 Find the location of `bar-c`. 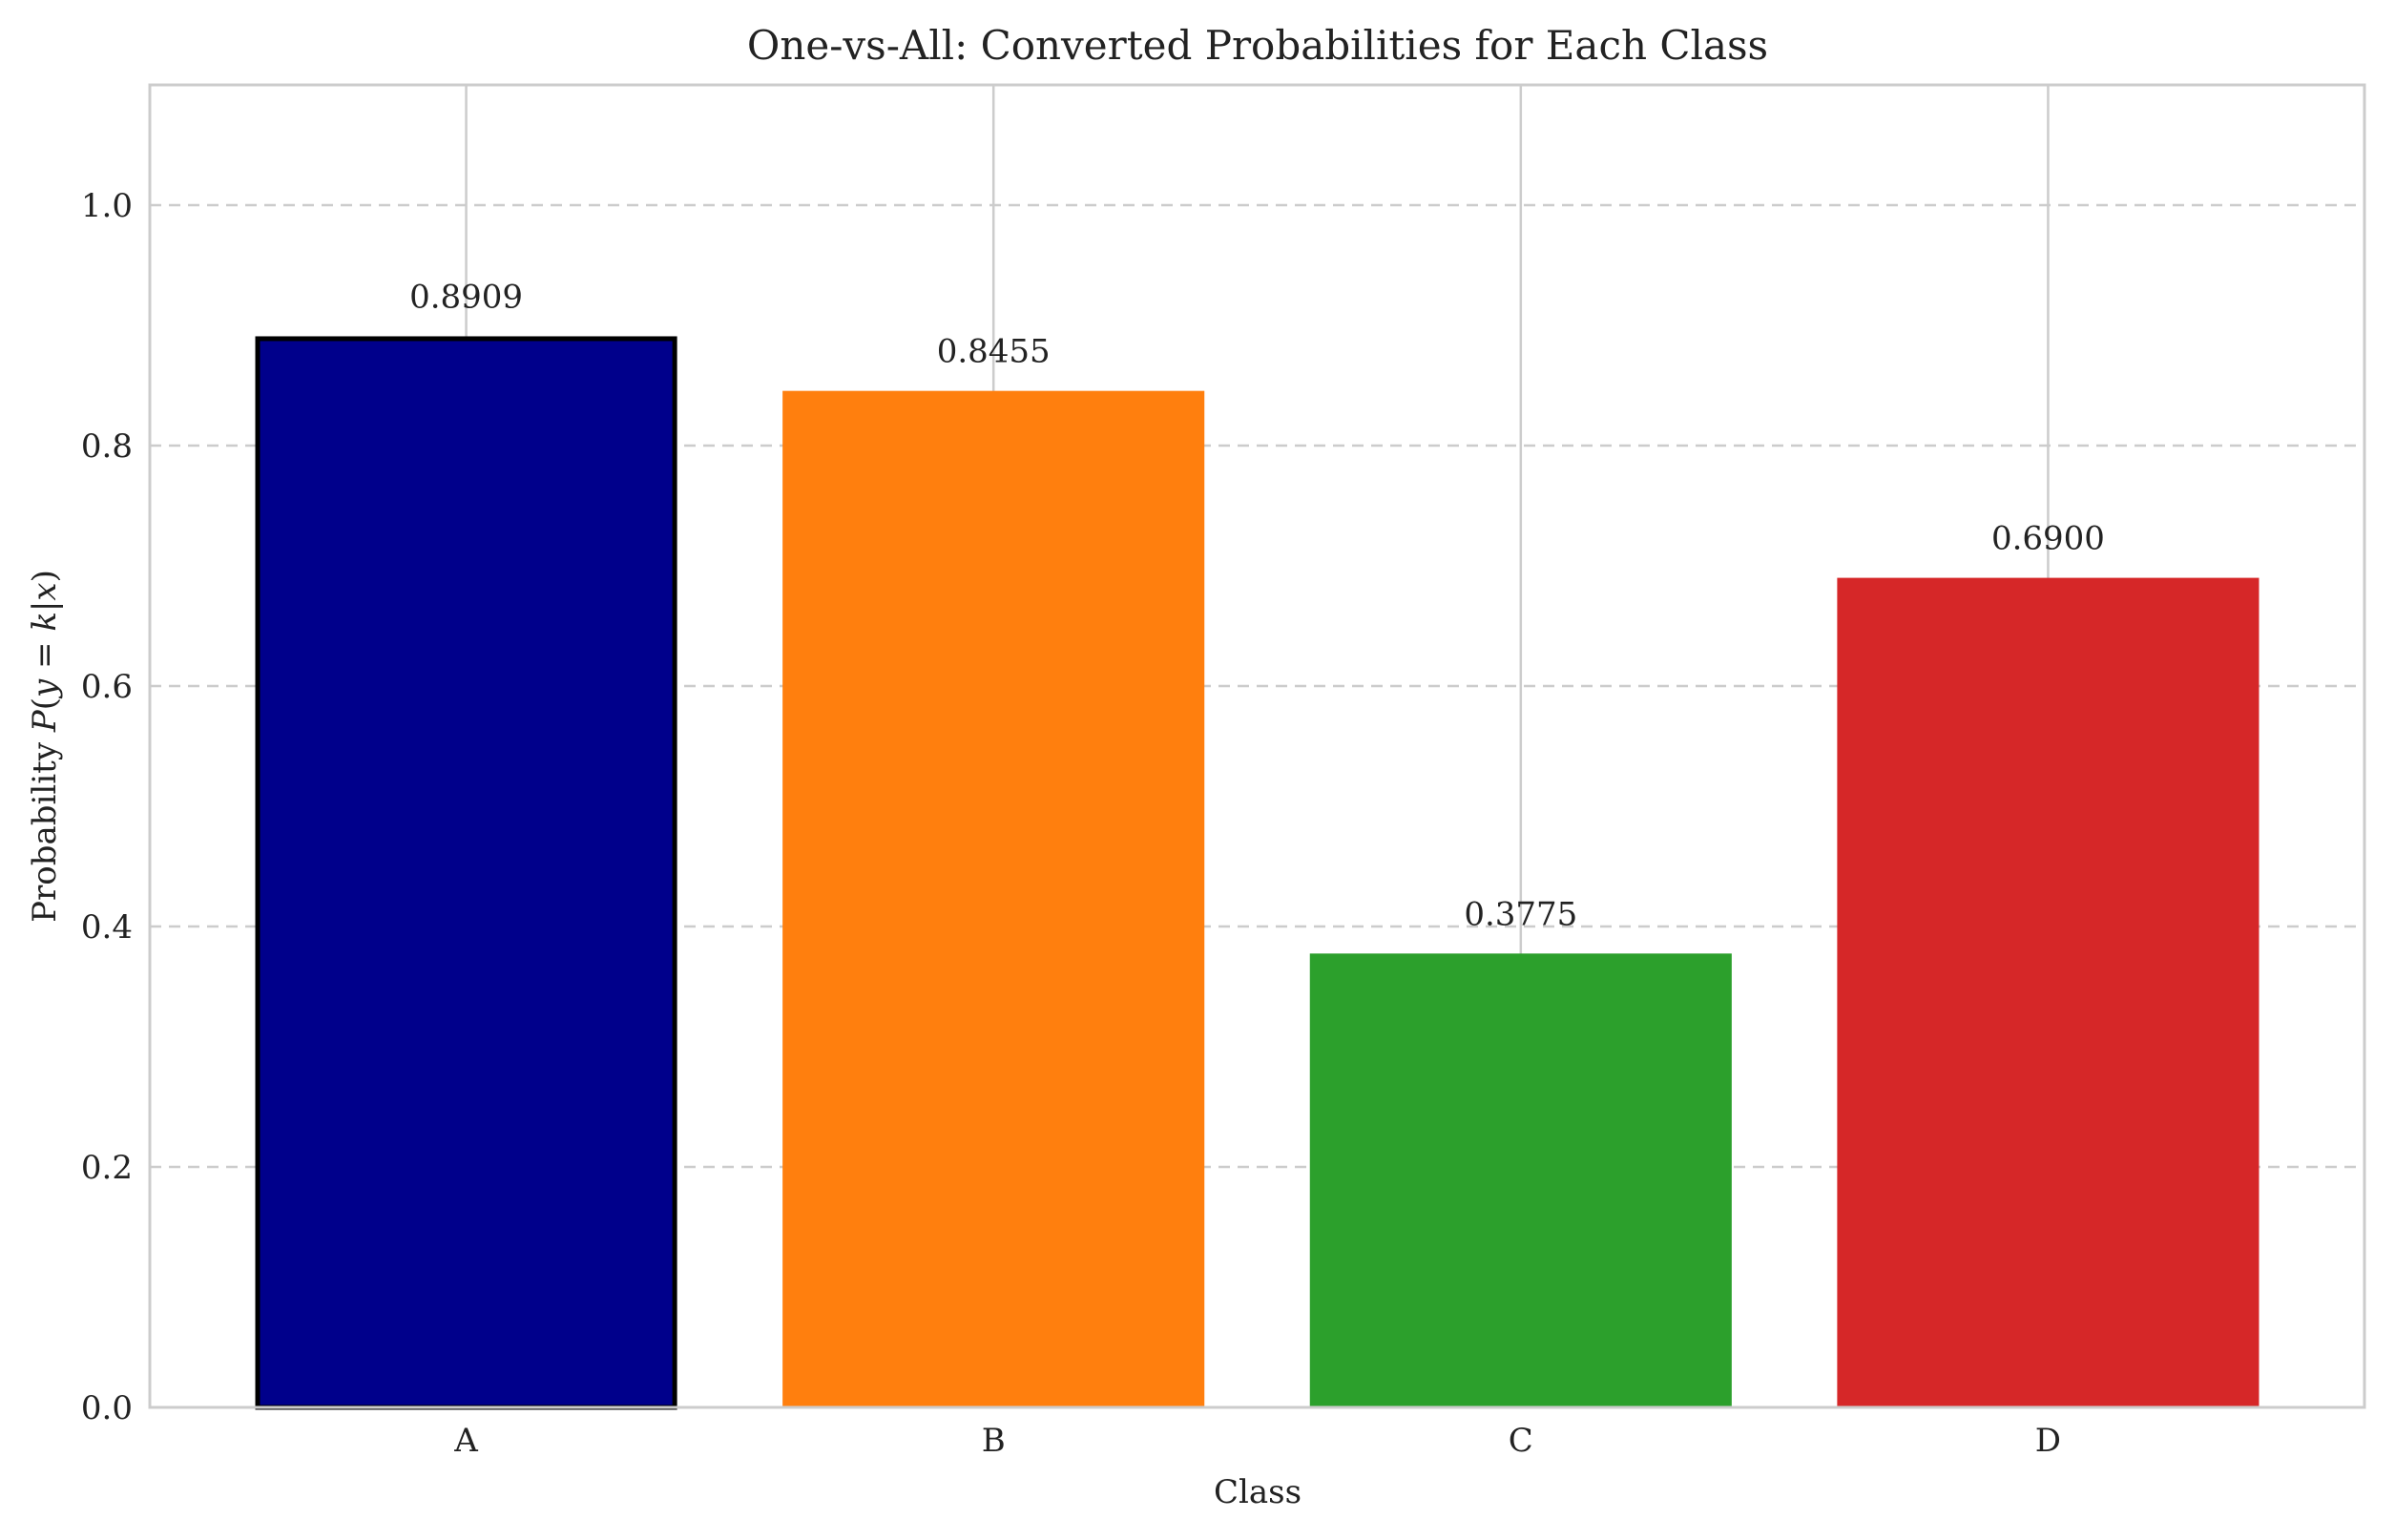

bar-c is located at coordinates (1520, 1180).